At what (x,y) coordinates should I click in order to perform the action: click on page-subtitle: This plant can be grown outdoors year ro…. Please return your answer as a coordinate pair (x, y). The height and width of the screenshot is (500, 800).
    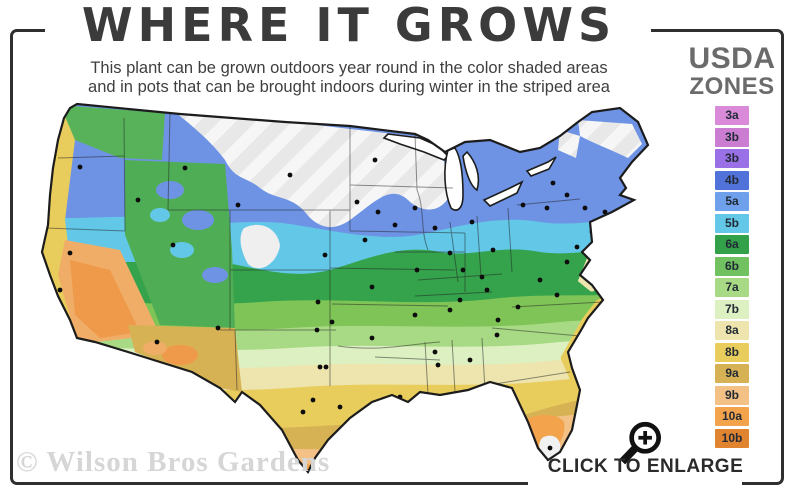
    Looking at the image, I should click on (349, 78).